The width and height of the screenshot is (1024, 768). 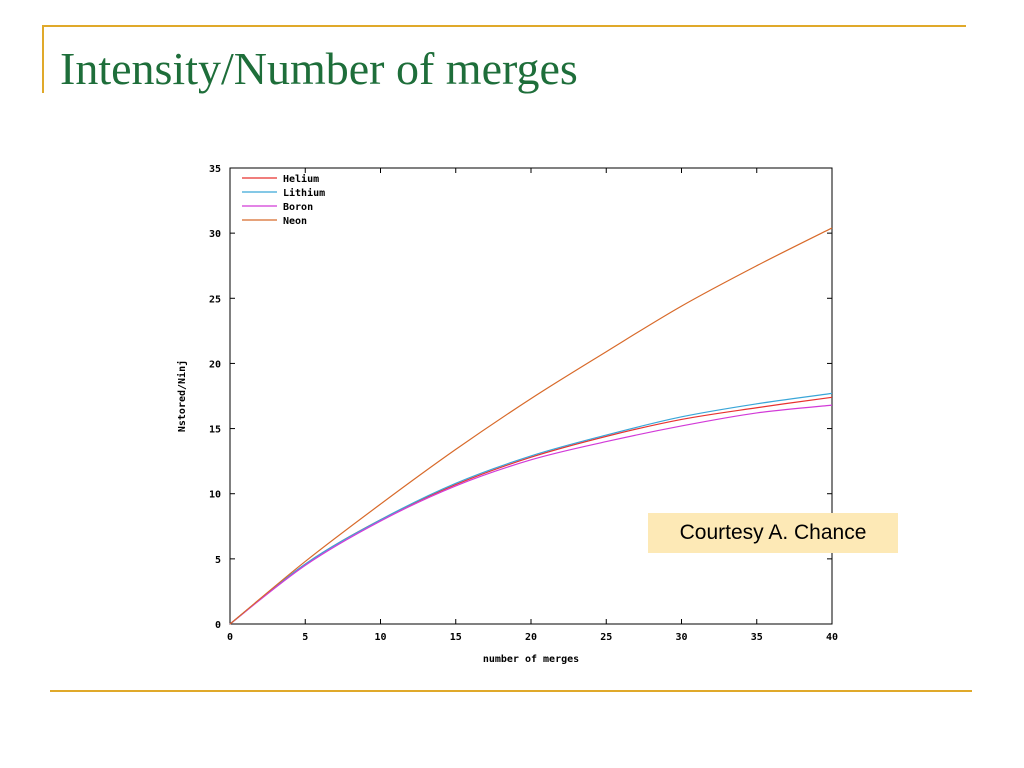 I want to click on x-tick-label: 10, so click(x=380, y=637).